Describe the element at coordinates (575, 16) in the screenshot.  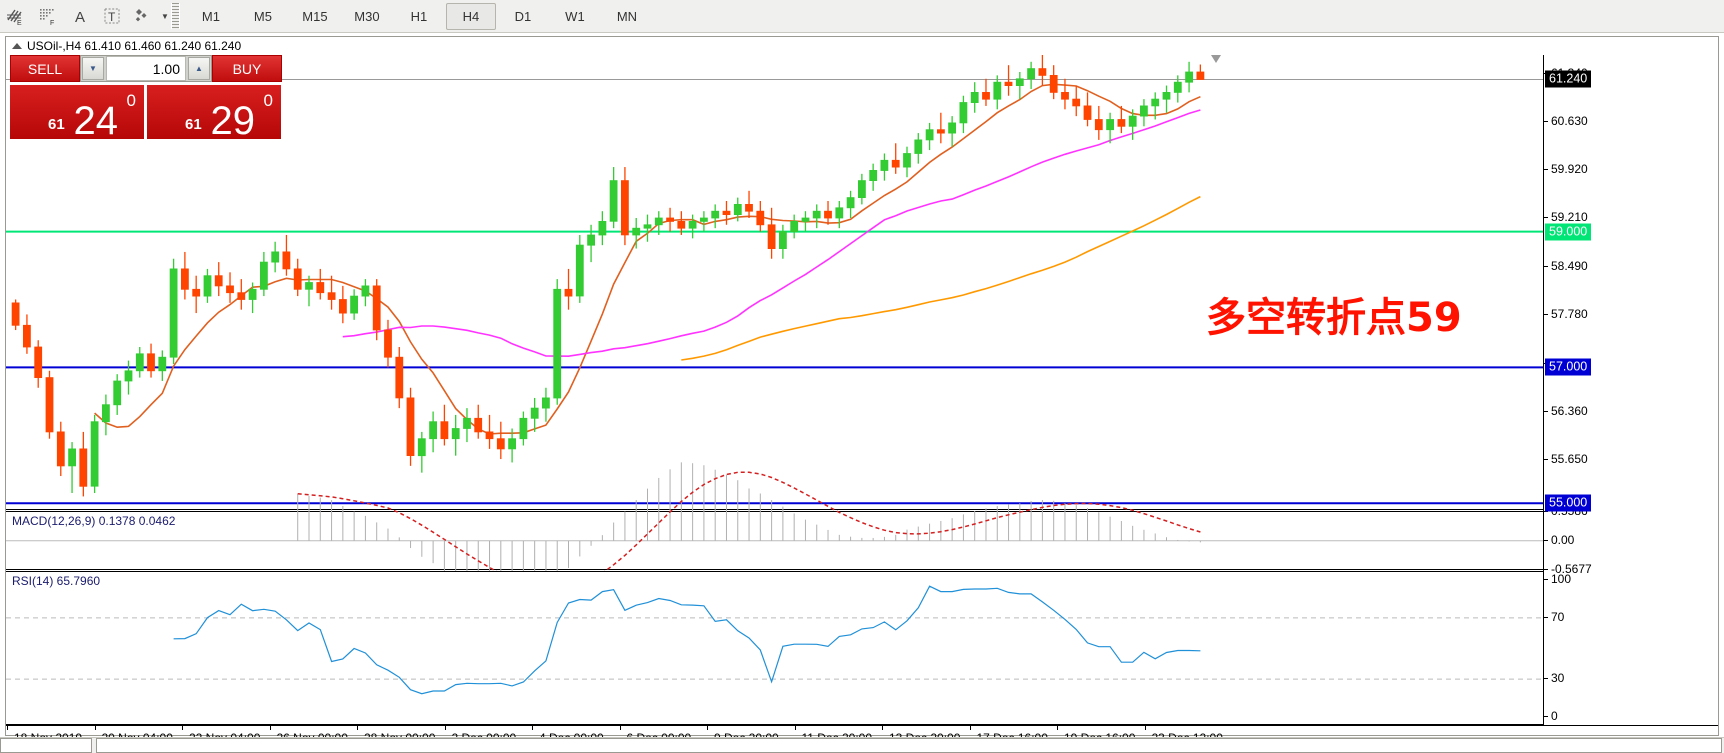
I see `timeframe-w1: W1` at that location.